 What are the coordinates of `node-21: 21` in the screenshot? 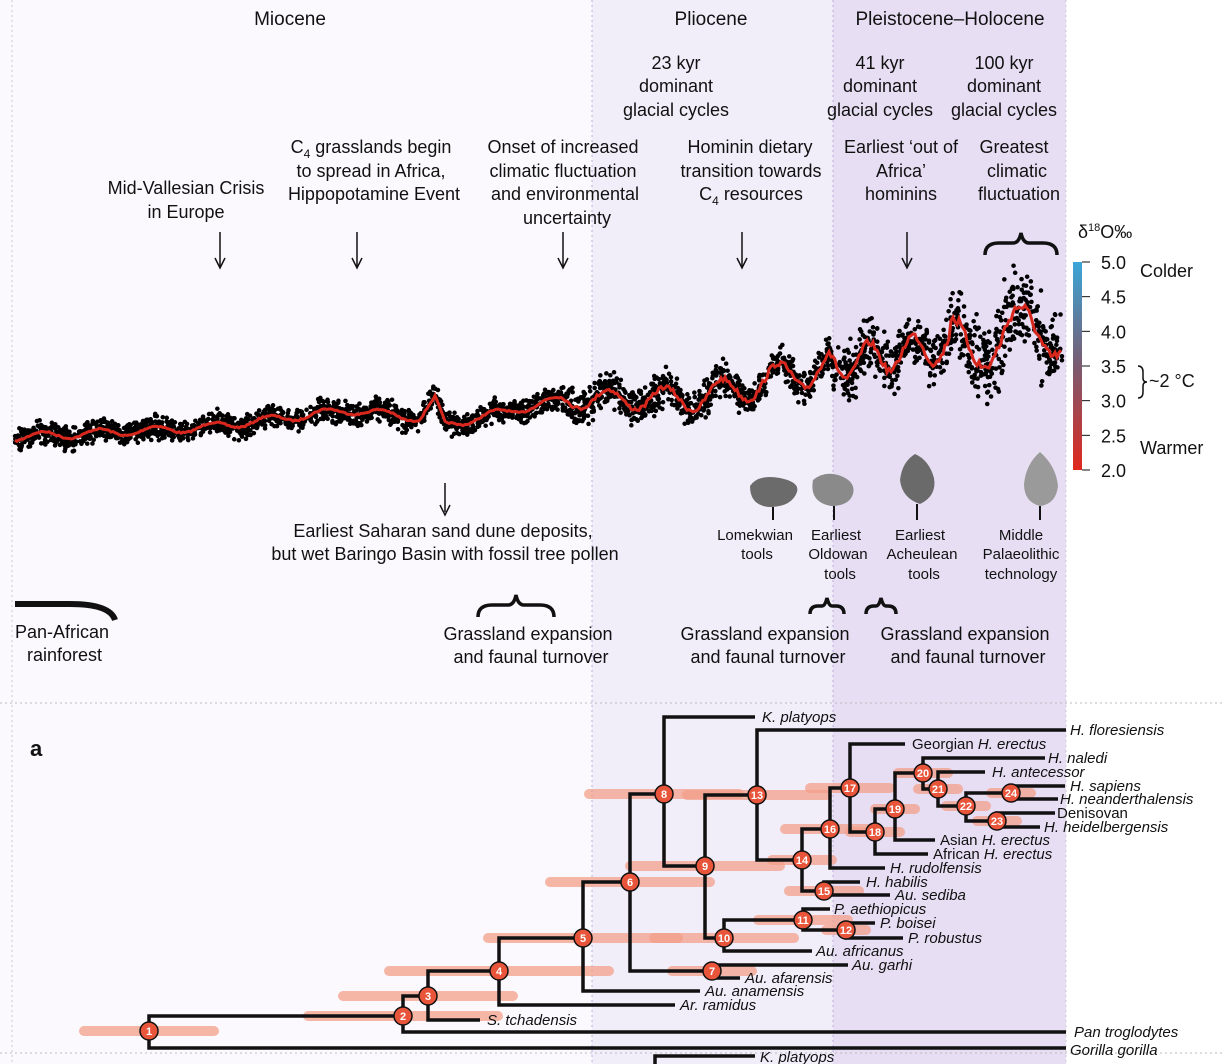 It's located at (938, 789).